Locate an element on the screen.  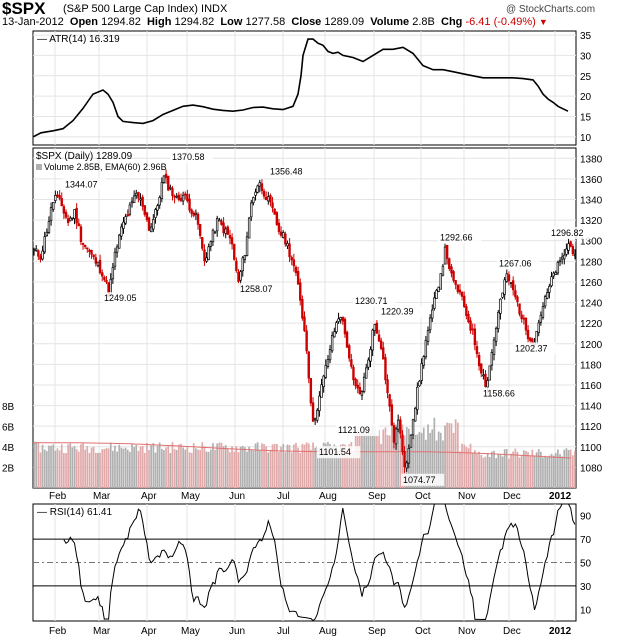
price-tick-label: 1380 is located at coordinates (591, 159).